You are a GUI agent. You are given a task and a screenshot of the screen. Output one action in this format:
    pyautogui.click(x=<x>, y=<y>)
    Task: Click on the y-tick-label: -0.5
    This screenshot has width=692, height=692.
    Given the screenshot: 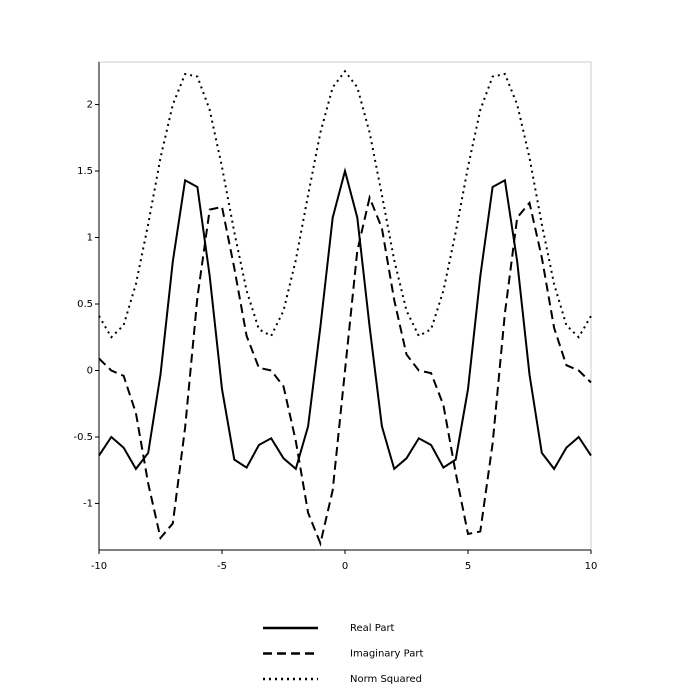 What is the action you would take?
    pyautogui.click(x=83, y=437)
    